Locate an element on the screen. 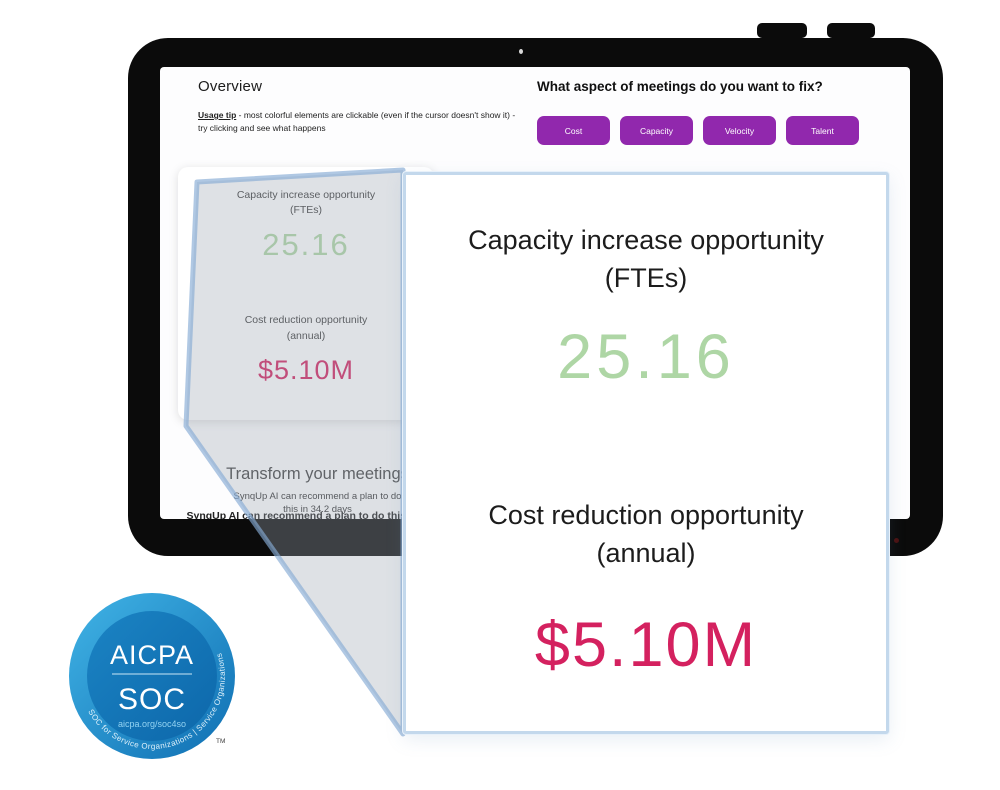 The image size is (1000, 790). capacity-metric-subtitle: (FTEs) is located at coordinates (306, 210).